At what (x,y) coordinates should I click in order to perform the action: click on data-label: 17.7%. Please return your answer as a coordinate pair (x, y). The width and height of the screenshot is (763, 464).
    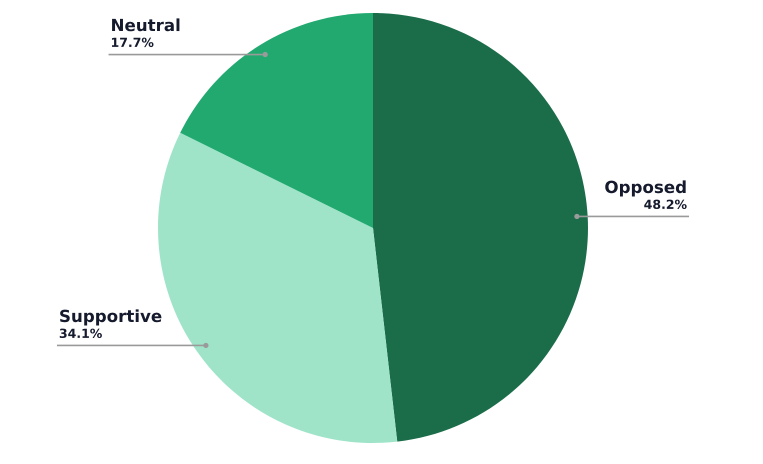
    Looking at the image, I should click on (133, 43).